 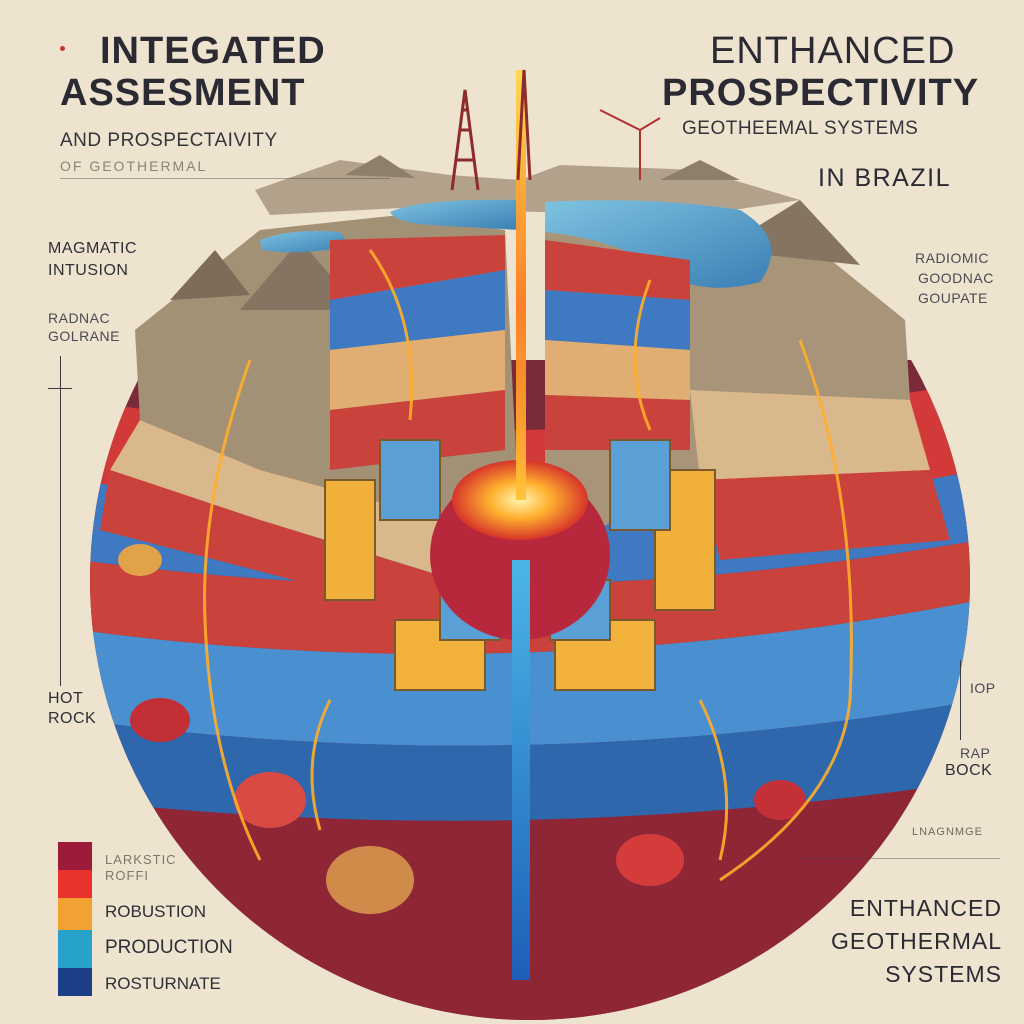 What do you see at coordinates (213, 51) in the screenshot?
I see `title-line-1: INTEGATED` at bounding box center [213, 51].